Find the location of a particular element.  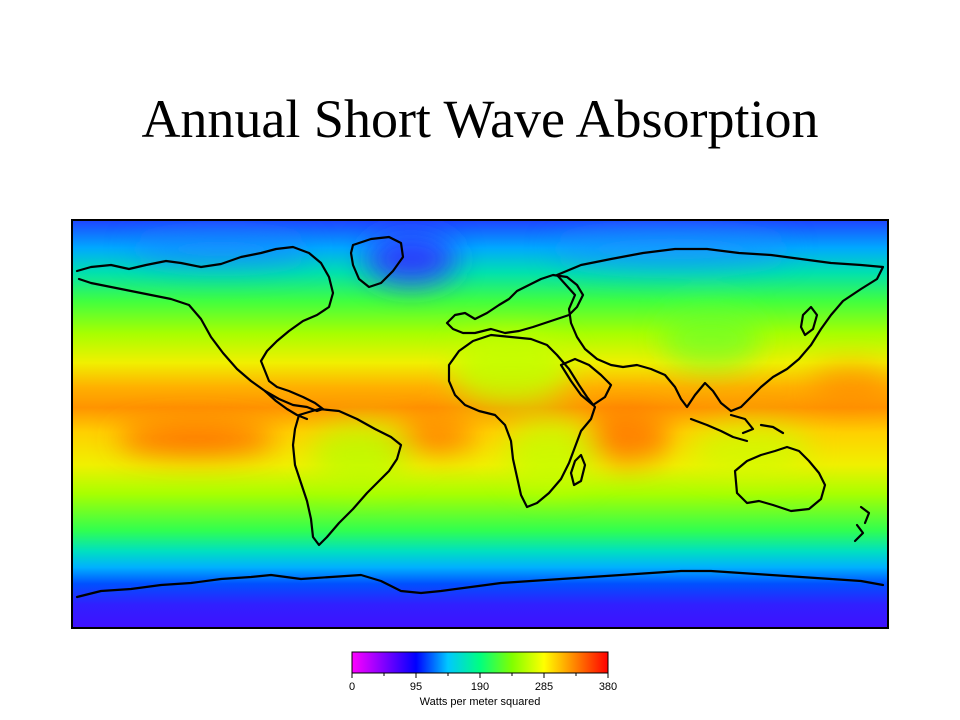

indonesia-coastline is located at coordinates (737, 428).